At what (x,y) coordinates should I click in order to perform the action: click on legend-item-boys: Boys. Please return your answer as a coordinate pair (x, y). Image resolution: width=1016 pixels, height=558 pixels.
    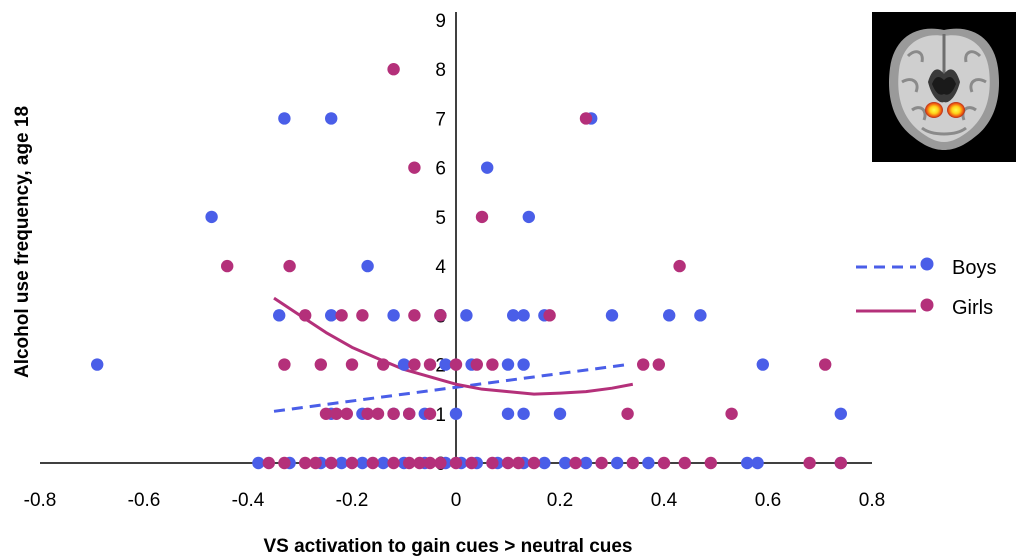
    Looking at the image, I should click on (926, 268).